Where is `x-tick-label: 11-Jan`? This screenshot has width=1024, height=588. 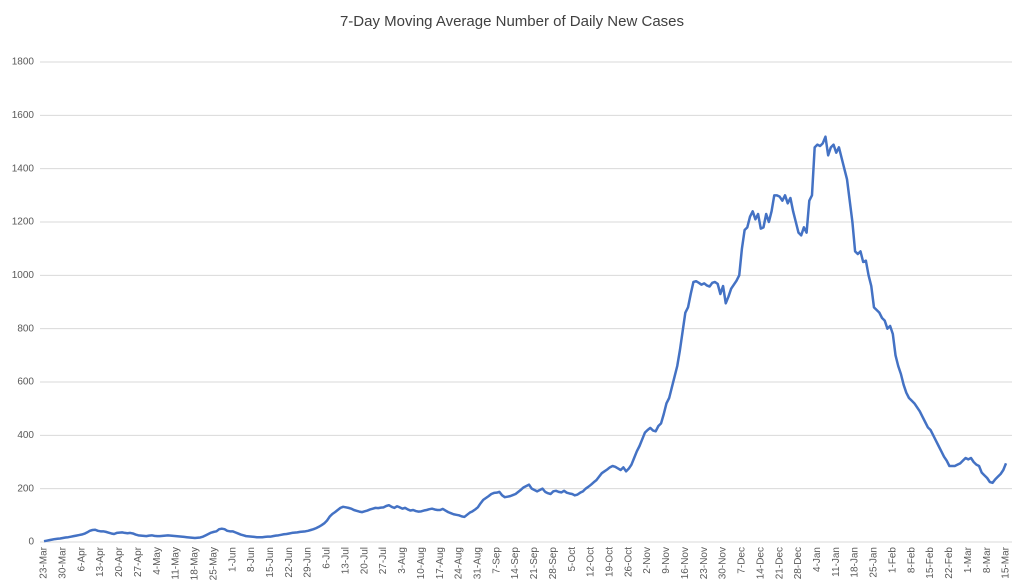 x-tick-label: 11-Jan is located at coordinates (836, 562).